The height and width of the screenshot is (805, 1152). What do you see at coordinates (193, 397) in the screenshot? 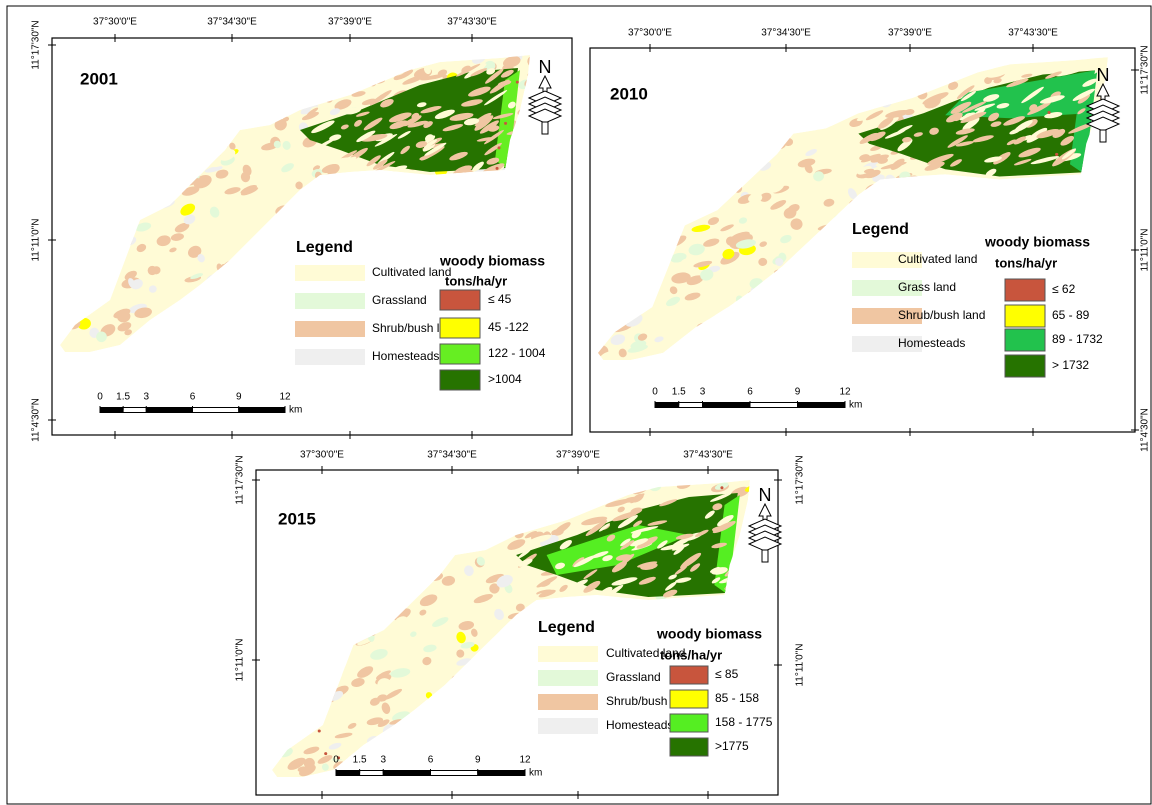
I see `scale-label: 6` at bounding box center [193, 397].